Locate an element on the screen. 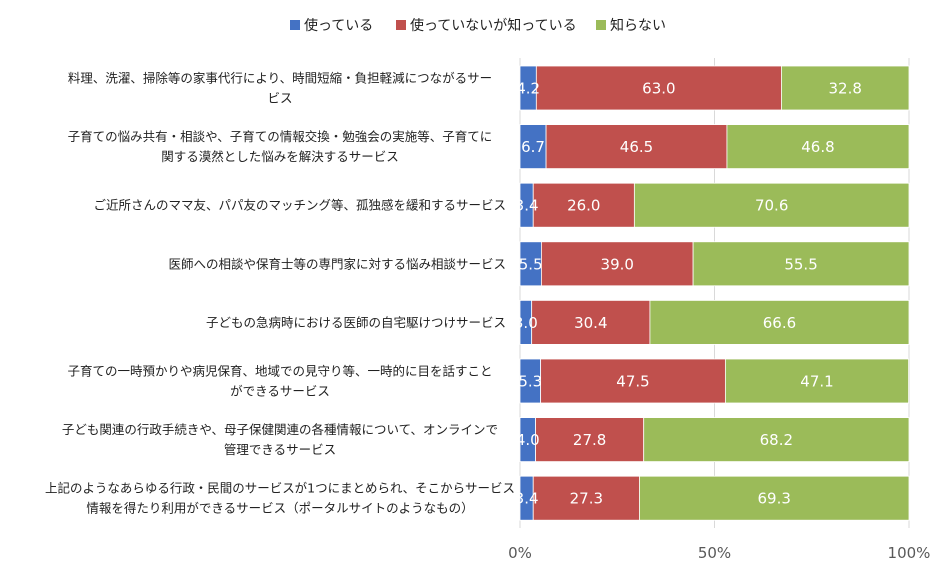 This screenshot has width=950, height=575. value-label-4-0: 3.0 is located at coordinates (526, 323).